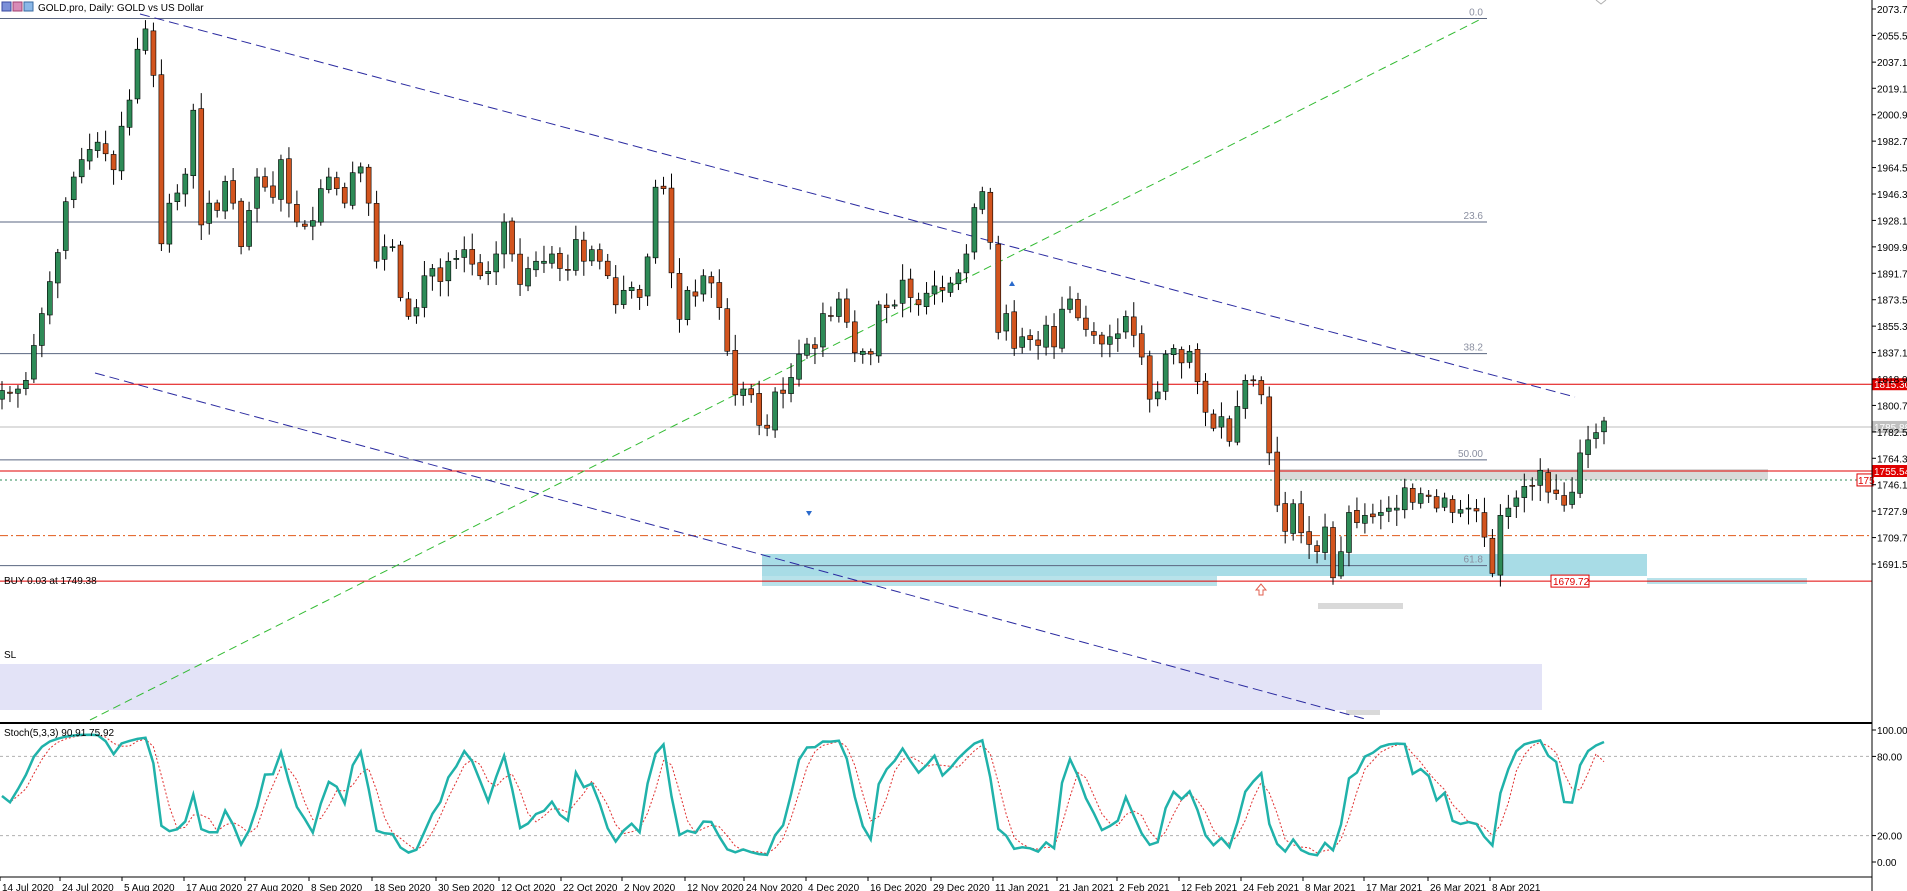  I want to click on price-tick-label: 1746.10, so click(1892, 486).